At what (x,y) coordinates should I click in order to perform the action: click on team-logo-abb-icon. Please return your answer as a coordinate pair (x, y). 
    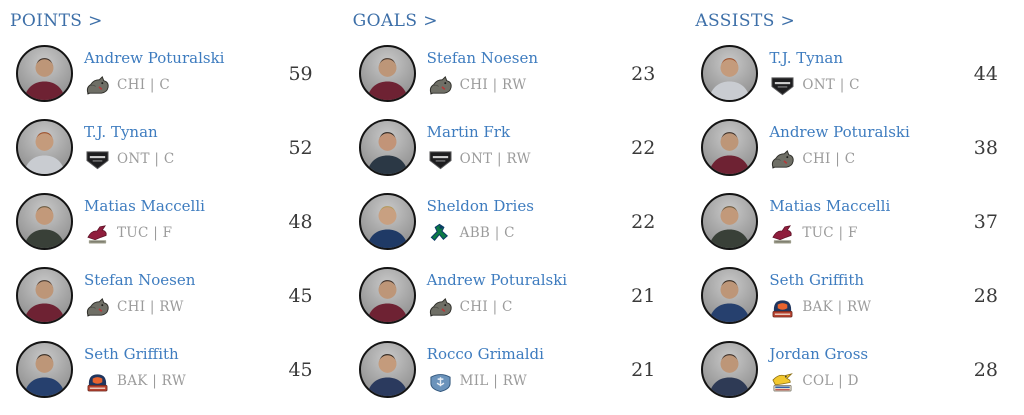
    Looking at the image, I should click on (440, 233).